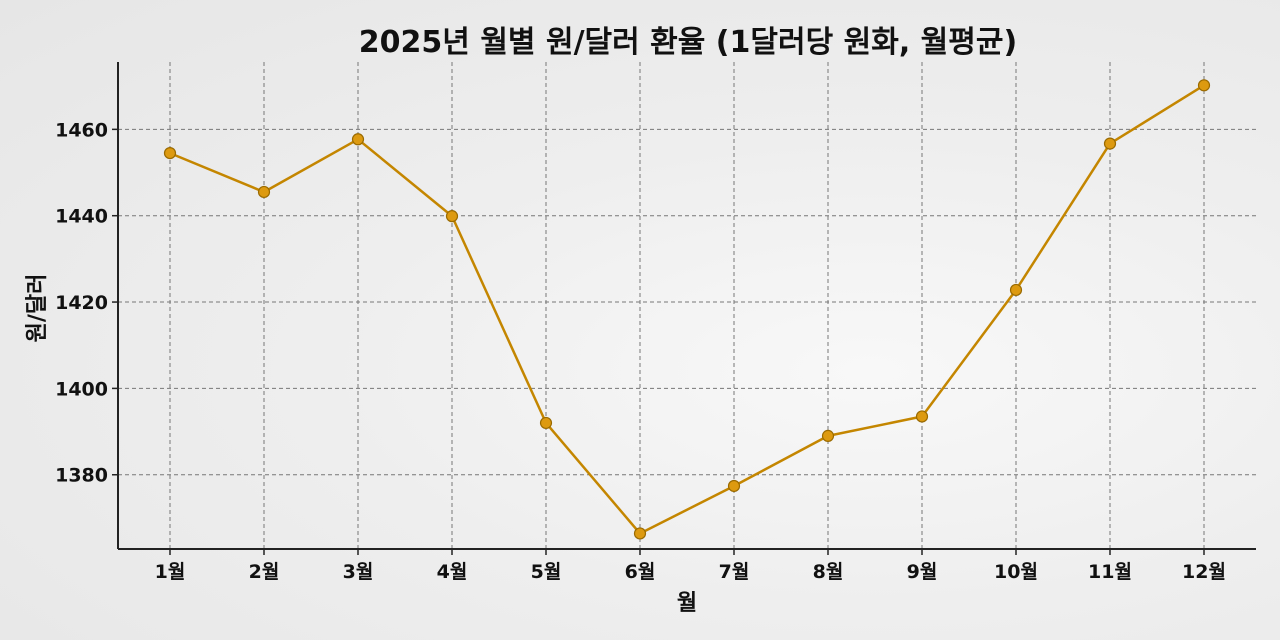 This screenshot has height=640, width=1280. Describe the element at coordinates (1110, 572) in the screenshot. I see `x-tick-label: 11월` at that location.